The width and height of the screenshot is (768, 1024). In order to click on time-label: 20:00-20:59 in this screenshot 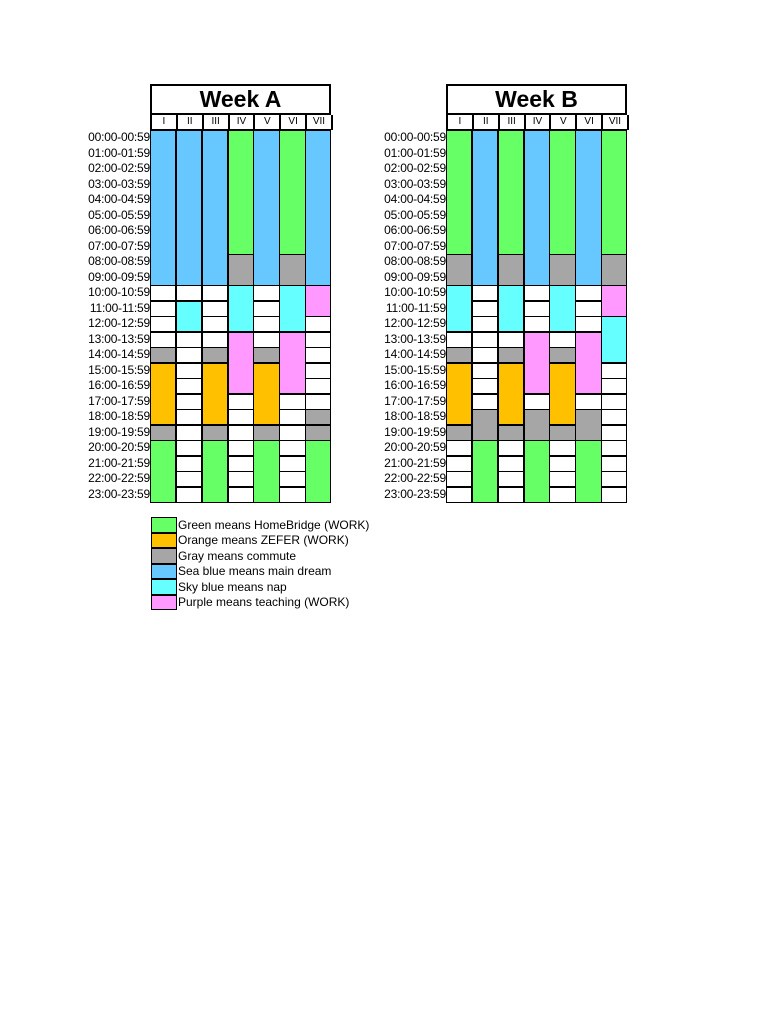, I will do `click(119, 447)`.